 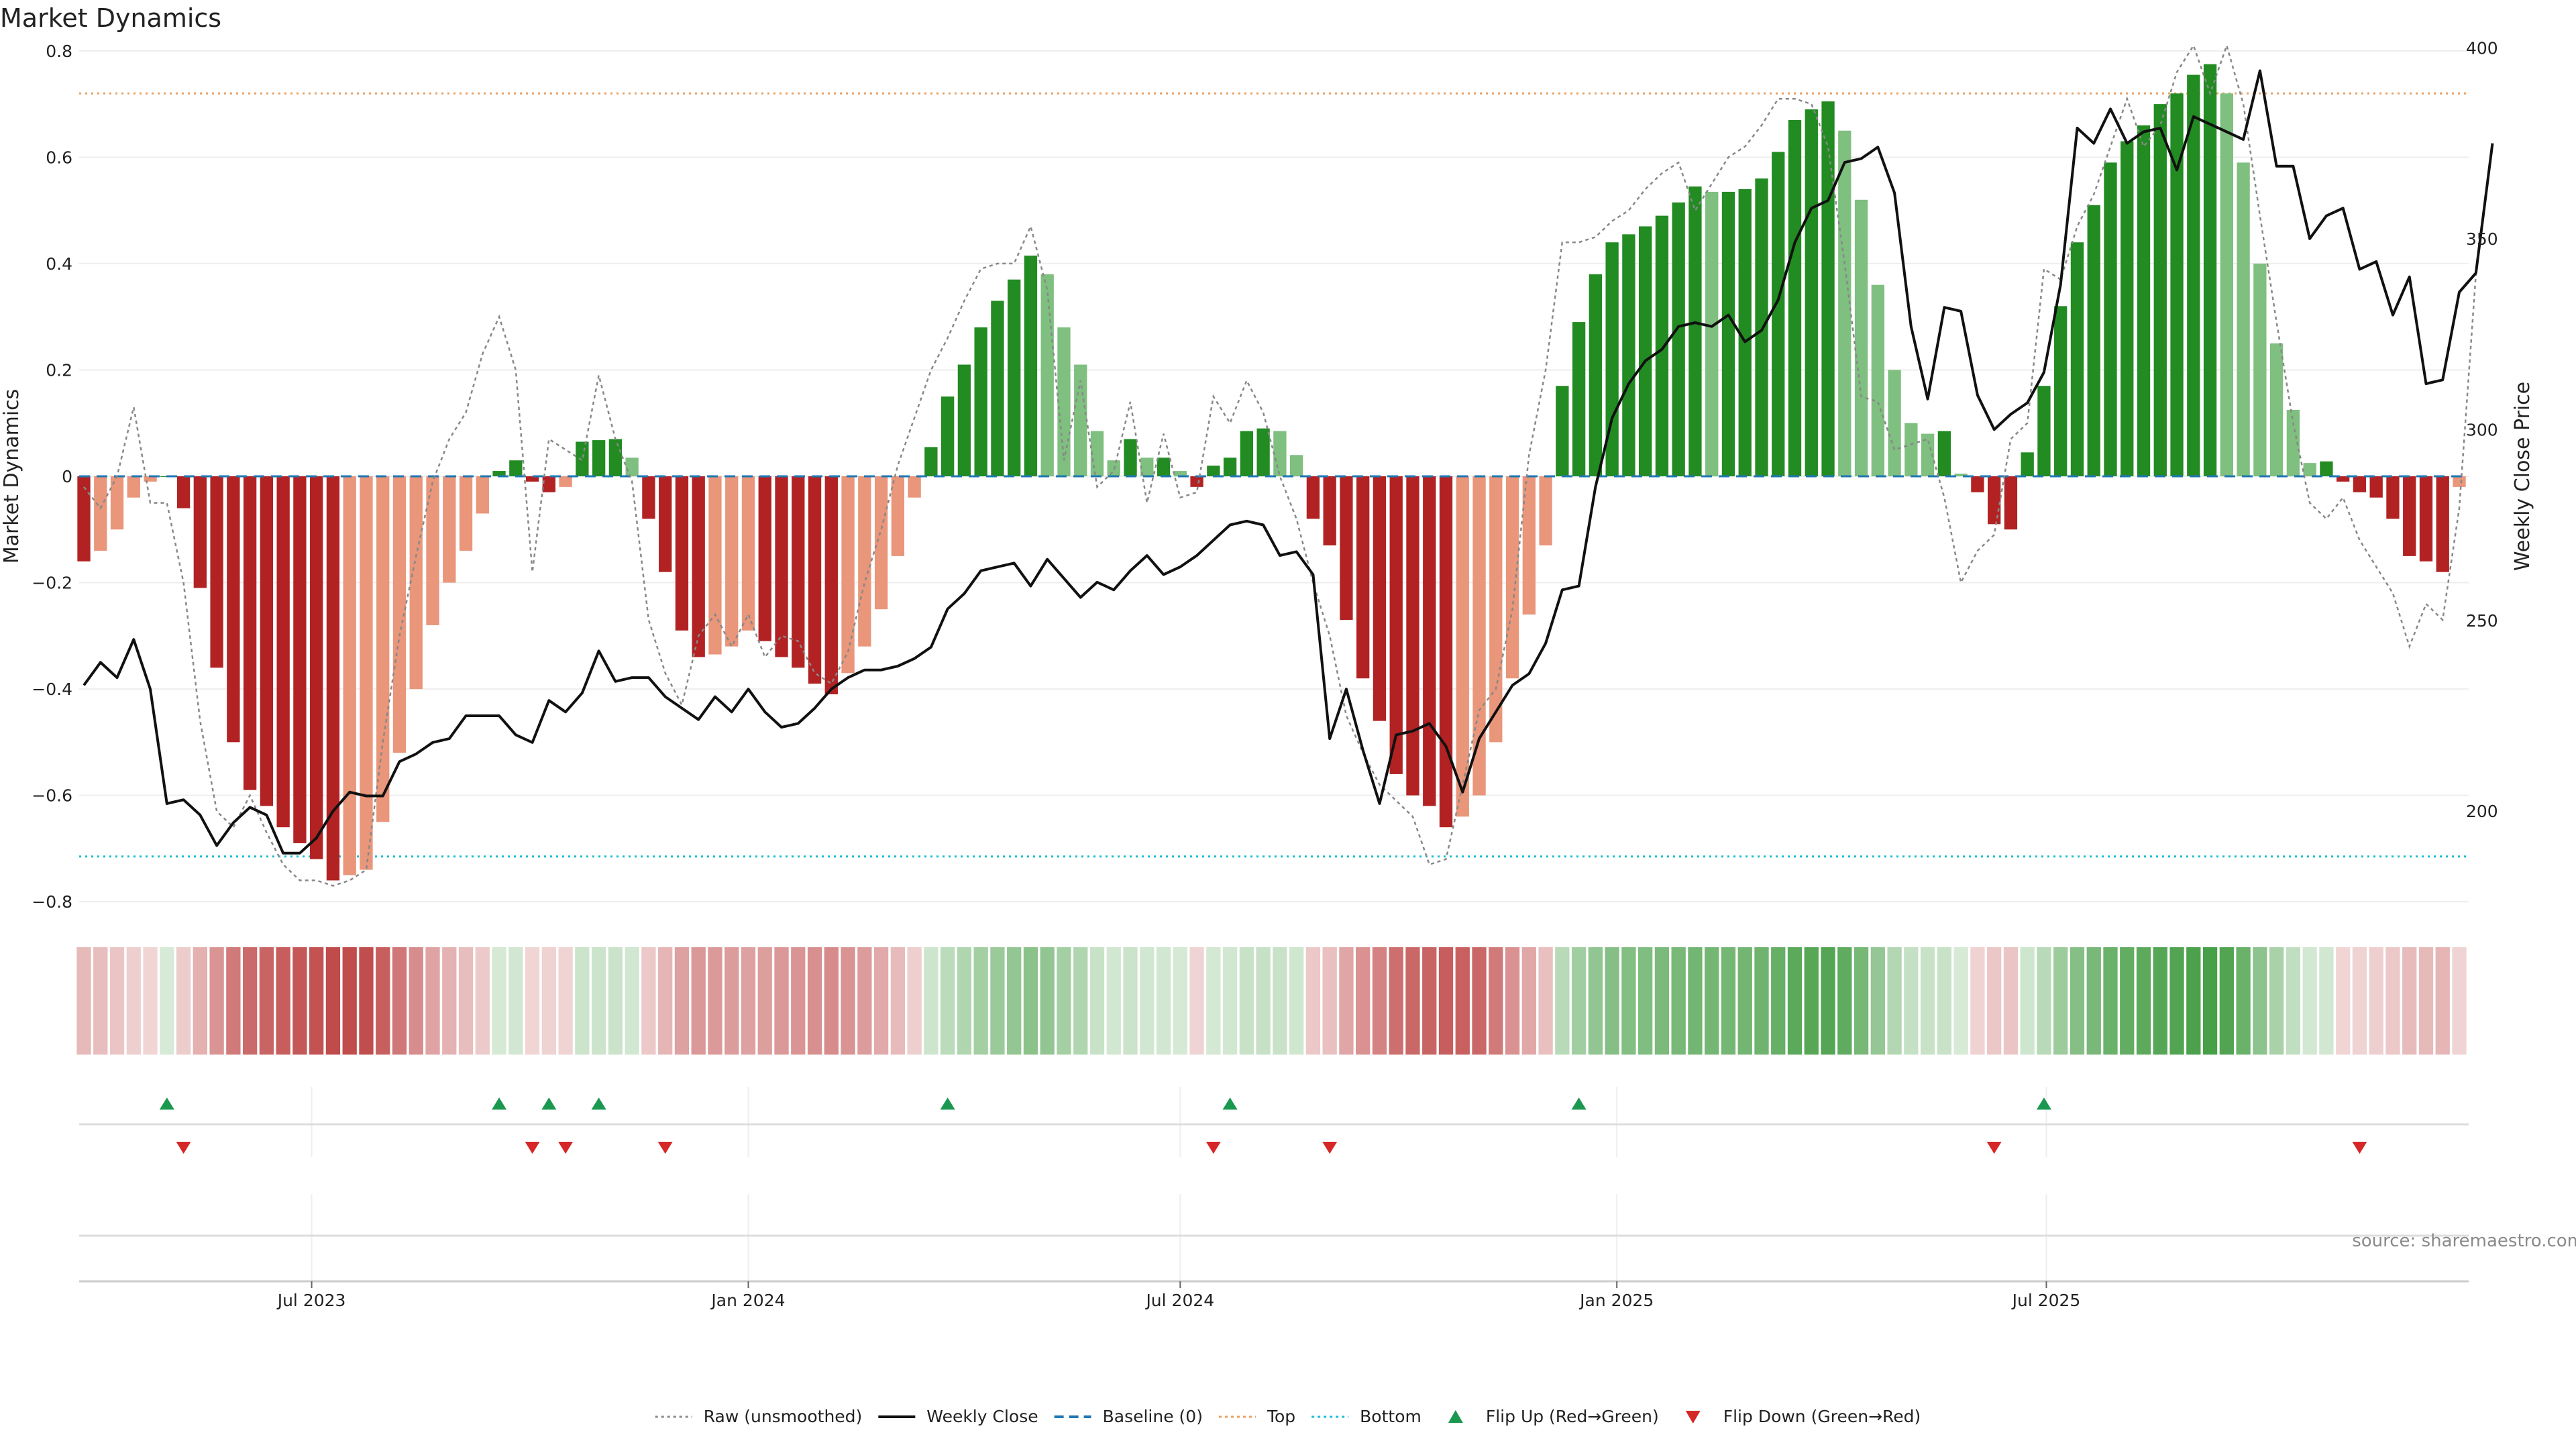 I want to click on x-tick-label: Jul 2023, so click(x=311, y=1300).